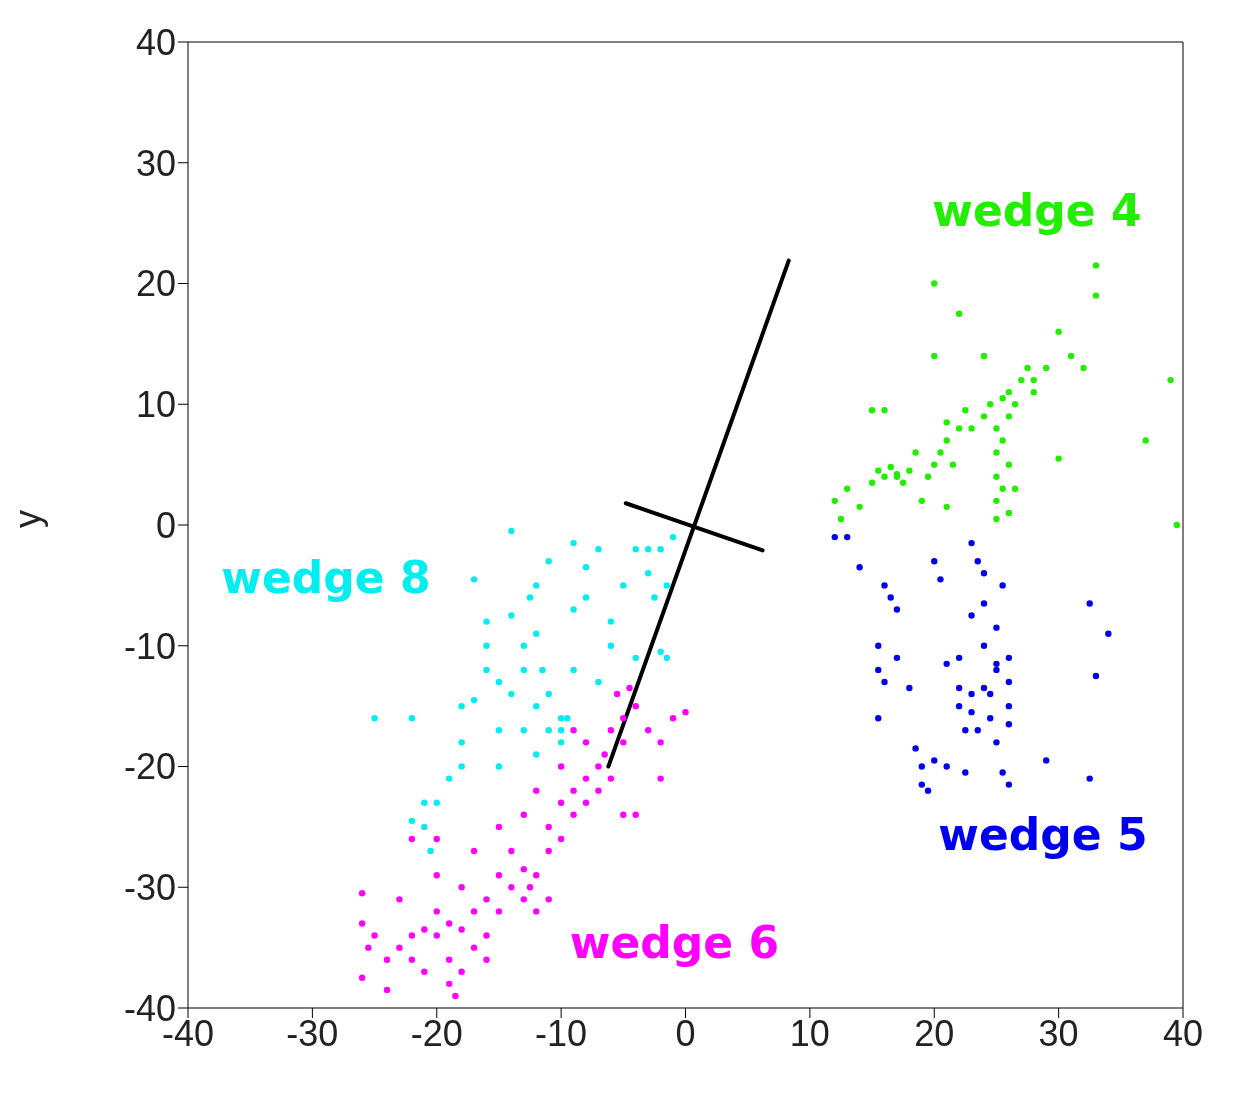  I want to click on x-tick-label: 20, so click(934, 1033).